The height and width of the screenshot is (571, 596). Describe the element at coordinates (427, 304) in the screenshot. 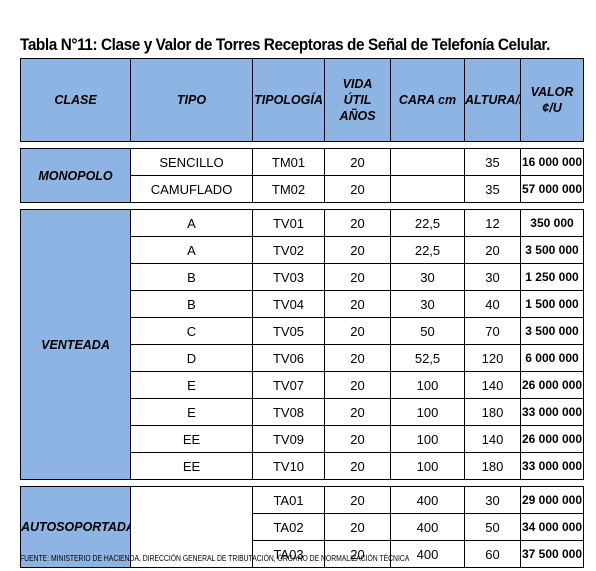

I see `cara-cell: 30` at that location.